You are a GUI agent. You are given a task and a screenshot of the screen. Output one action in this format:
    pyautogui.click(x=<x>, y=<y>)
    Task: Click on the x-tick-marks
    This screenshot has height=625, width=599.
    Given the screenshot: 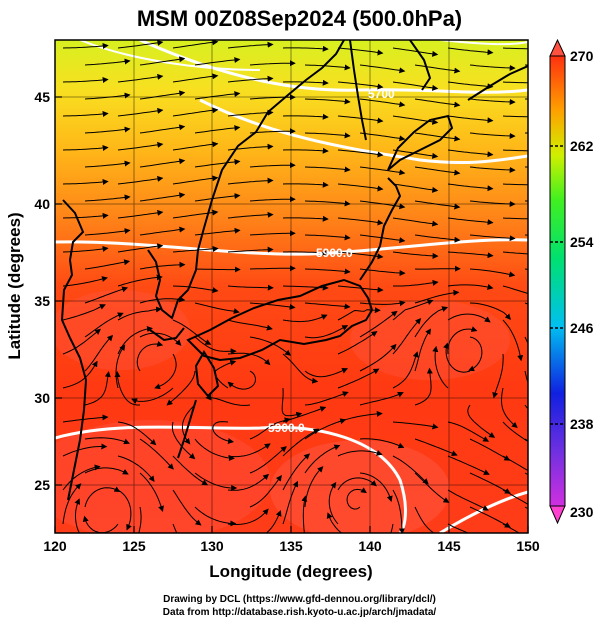 What is the action you would take?
    pyautogui.click(x=291, y=529)
    